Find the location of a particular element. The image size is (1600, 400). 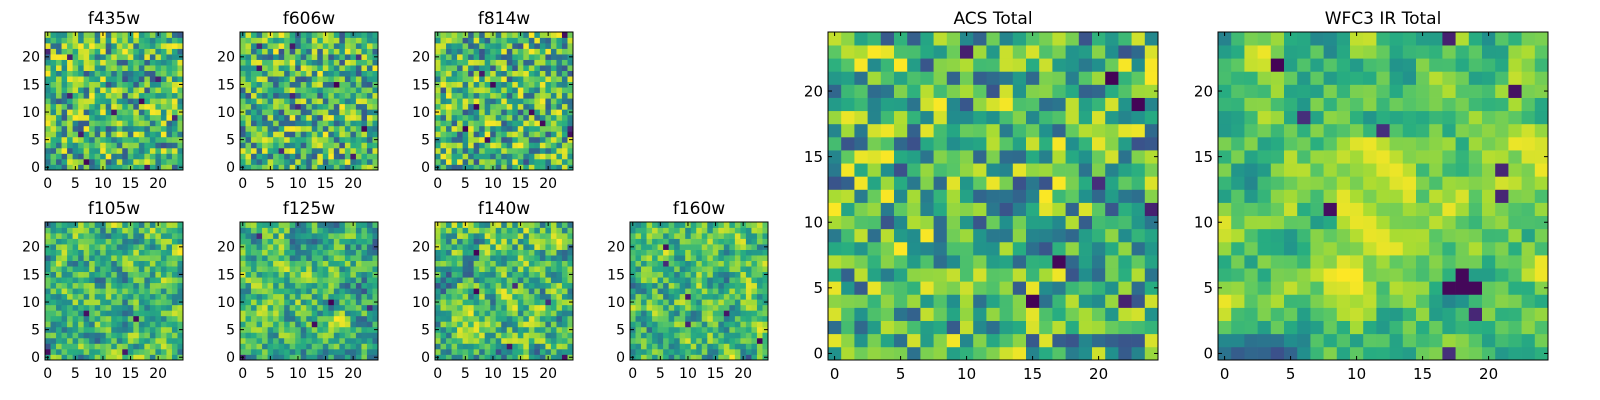

y-tick-label: 15 is located at coordinates (31, 275).